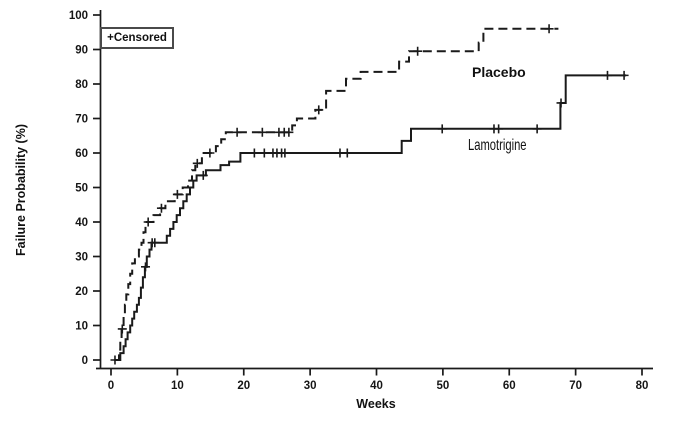 The height and width of the screenshot is (421, 685). Describe the element at coordinates (499, 72) in the screenshot. I see `placebo-curve-label: Placebo` at that location.